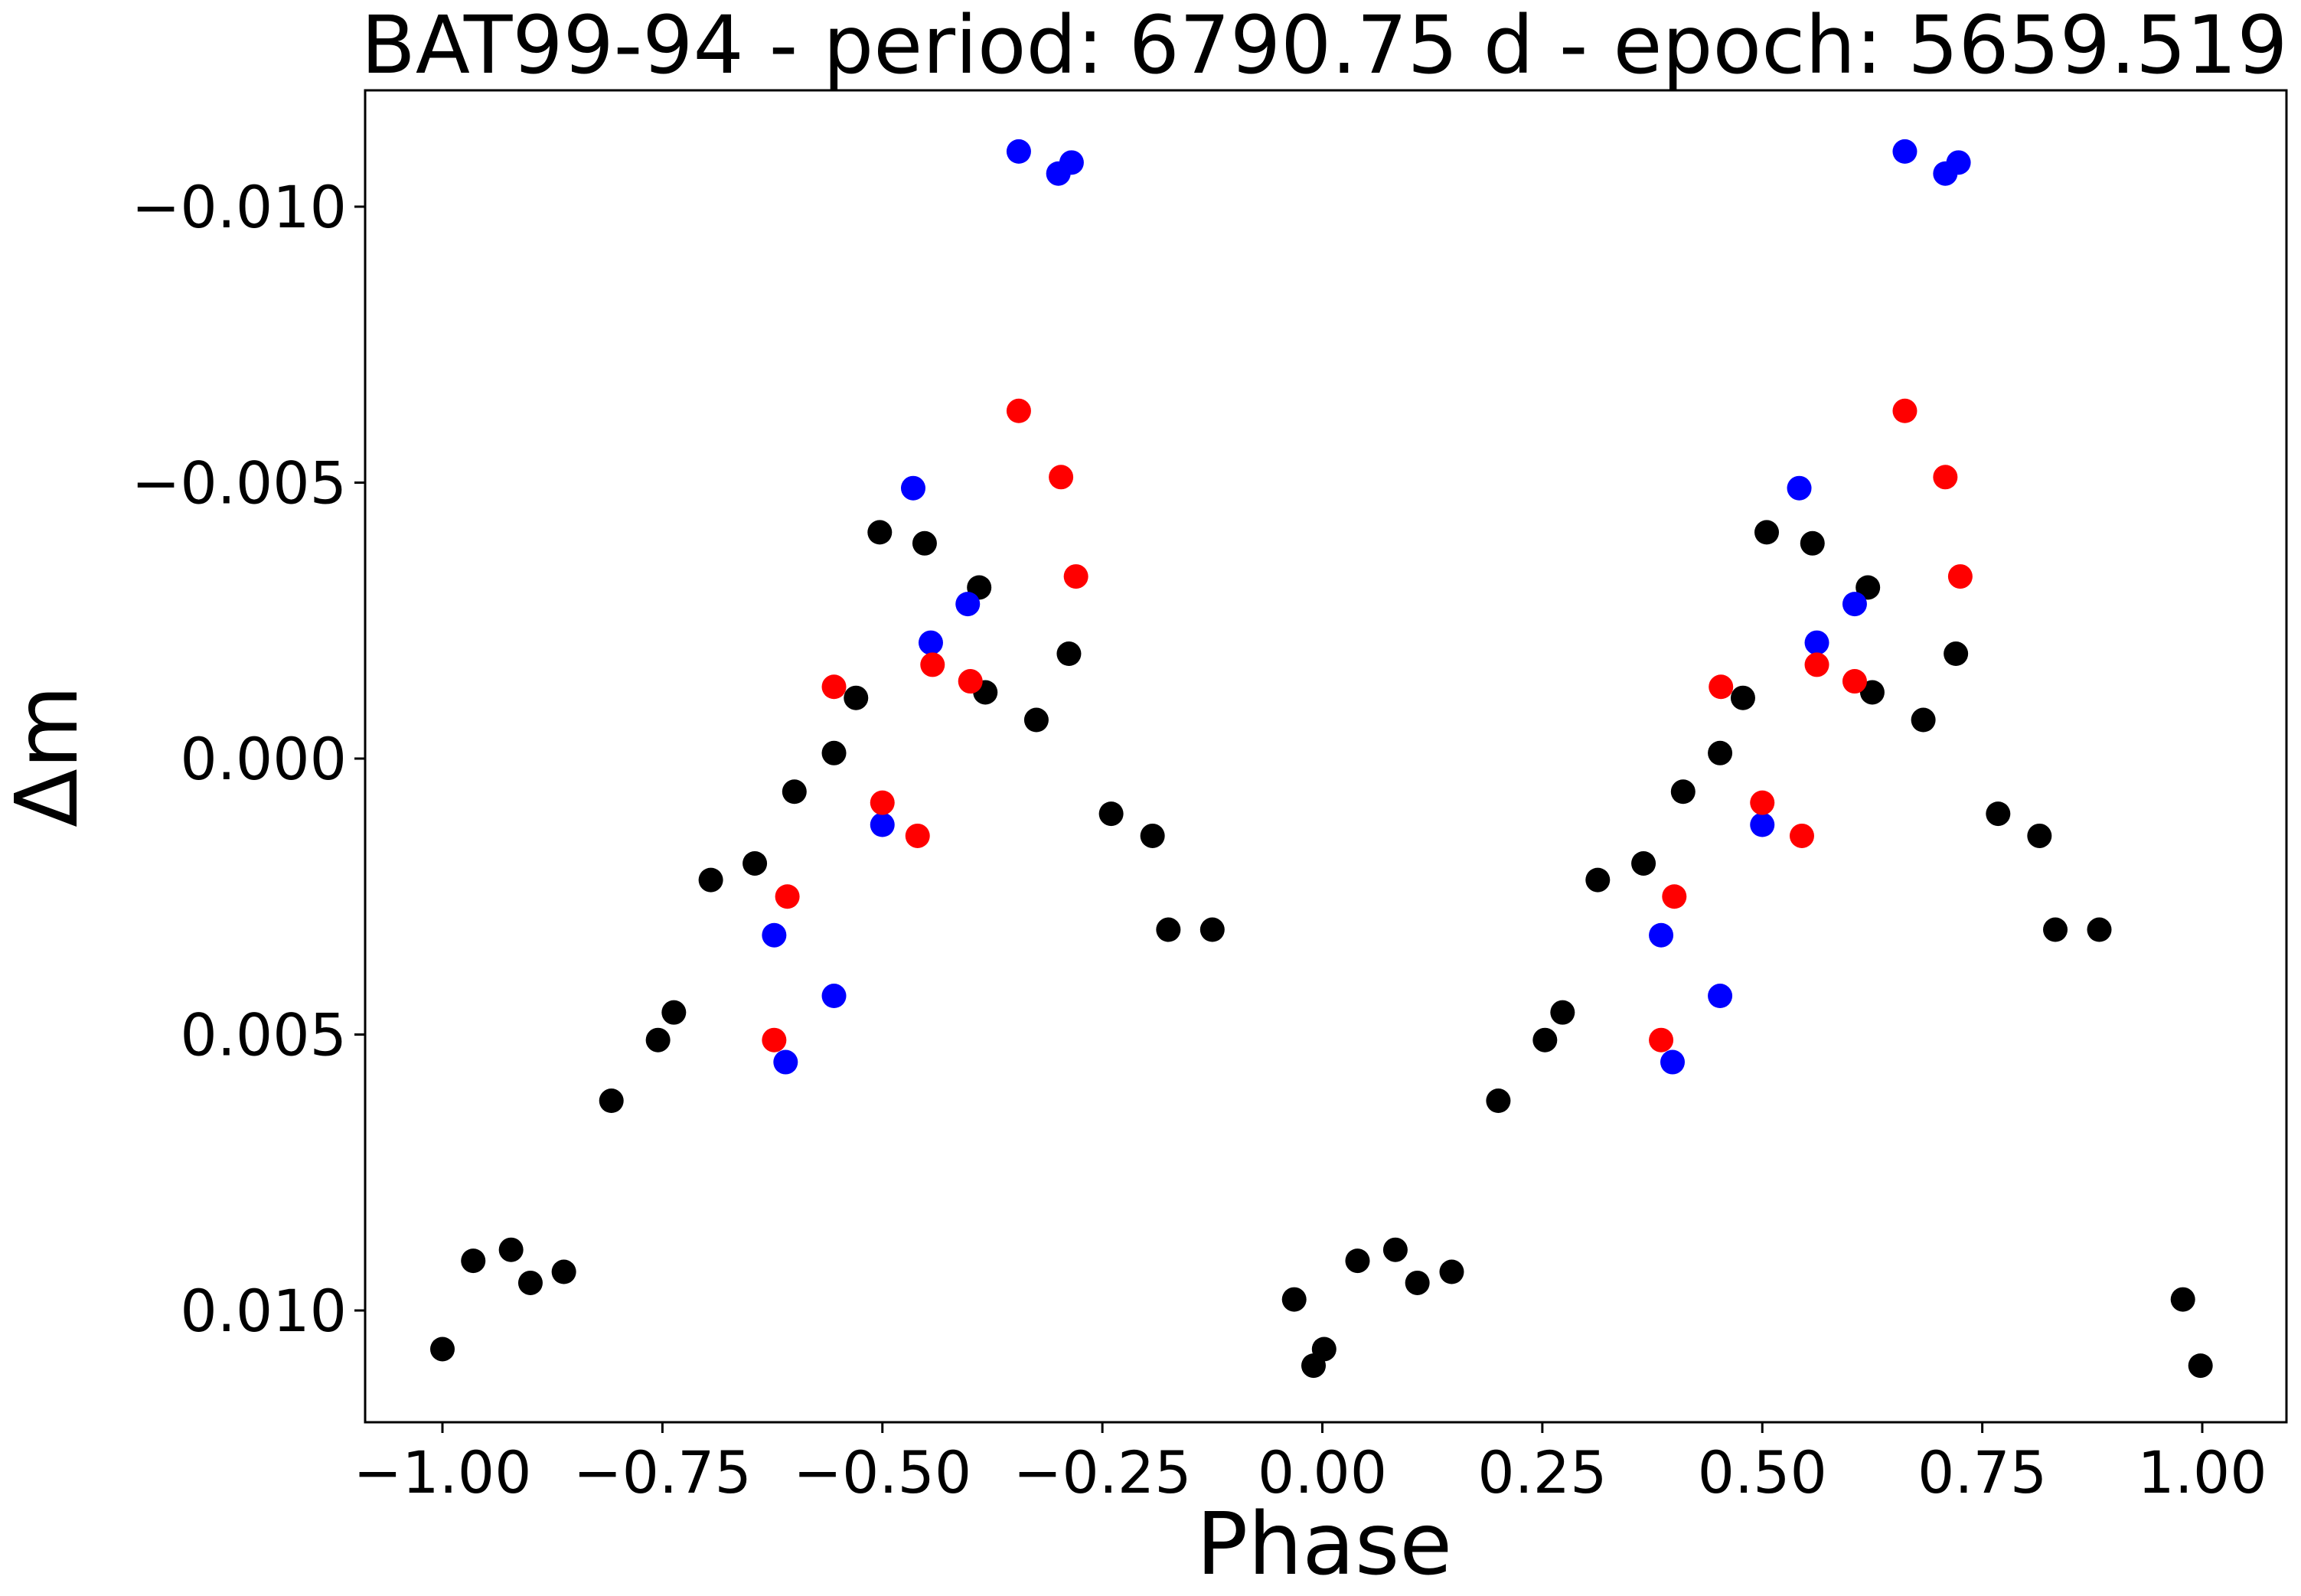  What do you see at coordinates (1982, 1472) in the screenshot?
I see `x-tick-label: 0.75` at bounding box center [1982, 1472].